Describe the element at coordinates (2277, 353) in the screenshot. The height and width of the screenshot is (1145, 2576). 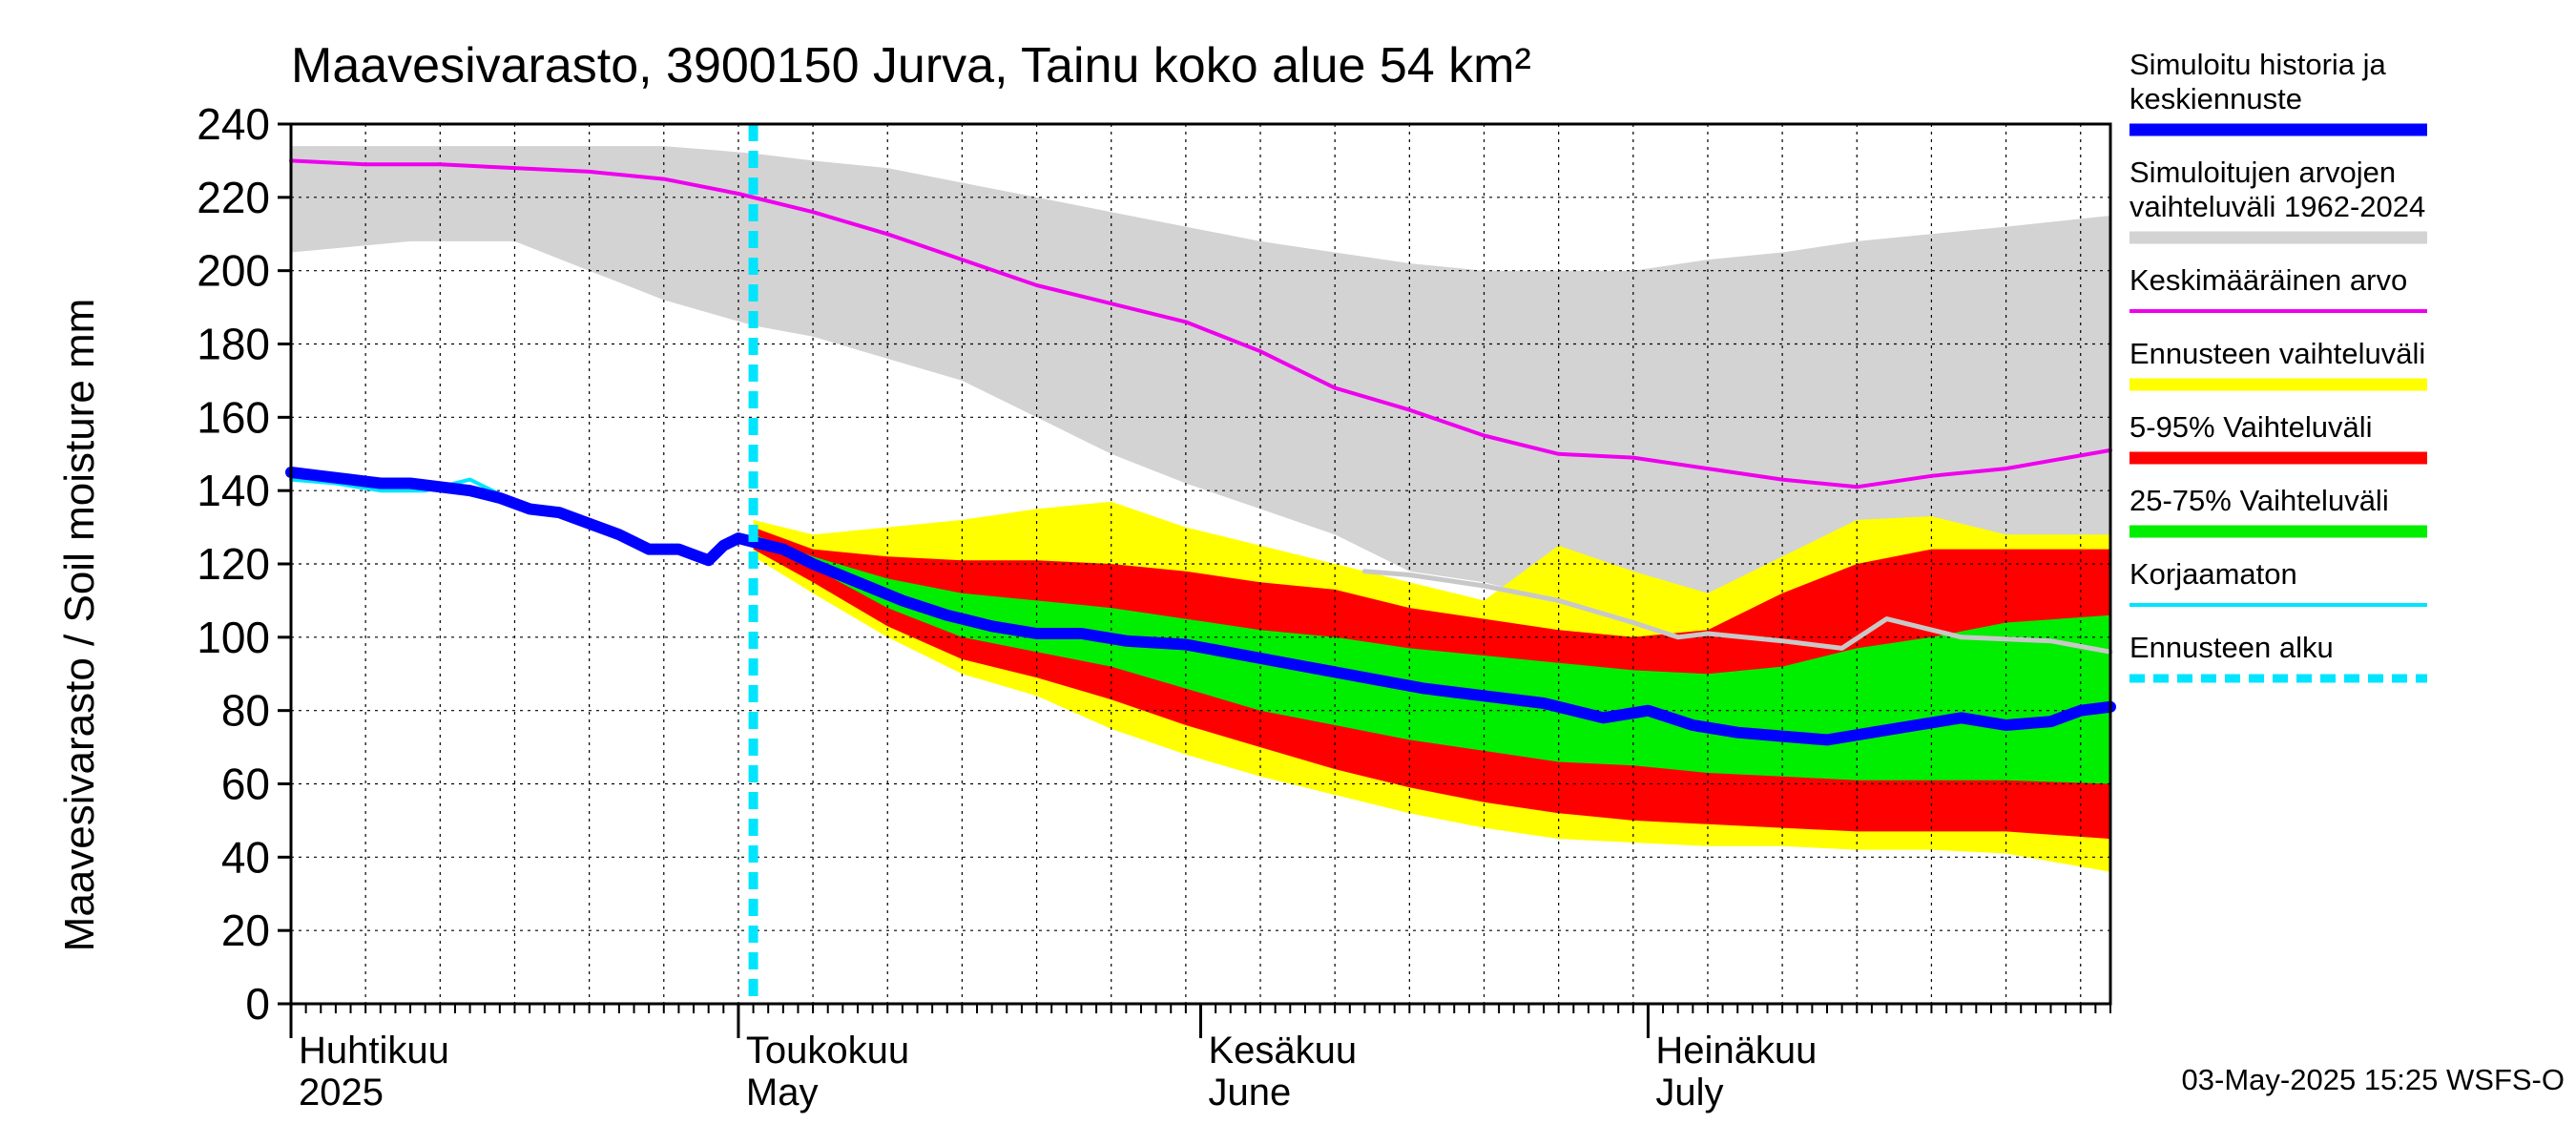
I see `legend-label-4: Ennusteen vaihteluväli` at that location.